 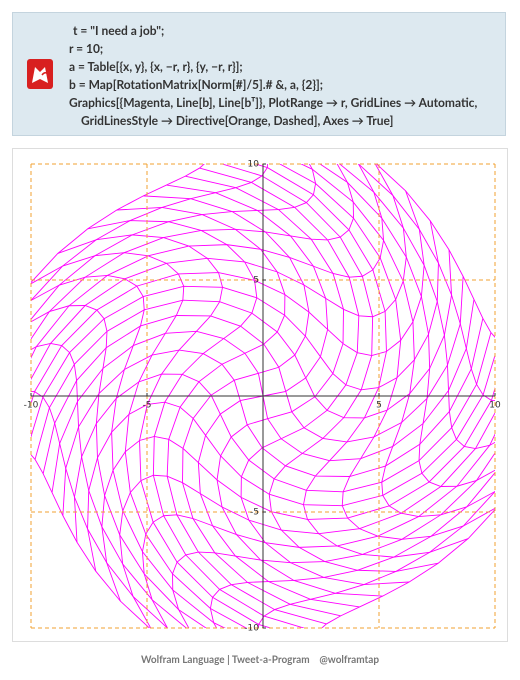 What do you see at coordinates (379, 406) in the screenshot?
I see `x-tick-label: 5` at bounding box center [379, 406].